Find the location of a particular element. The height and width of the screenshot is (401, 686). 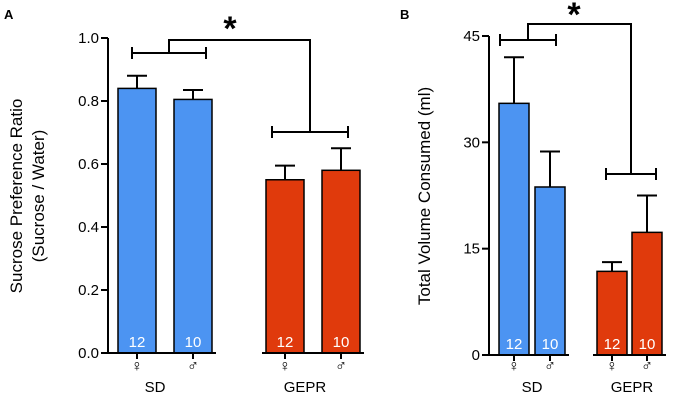

panel-a-significance-star: * is located at coordinates (230, 29).